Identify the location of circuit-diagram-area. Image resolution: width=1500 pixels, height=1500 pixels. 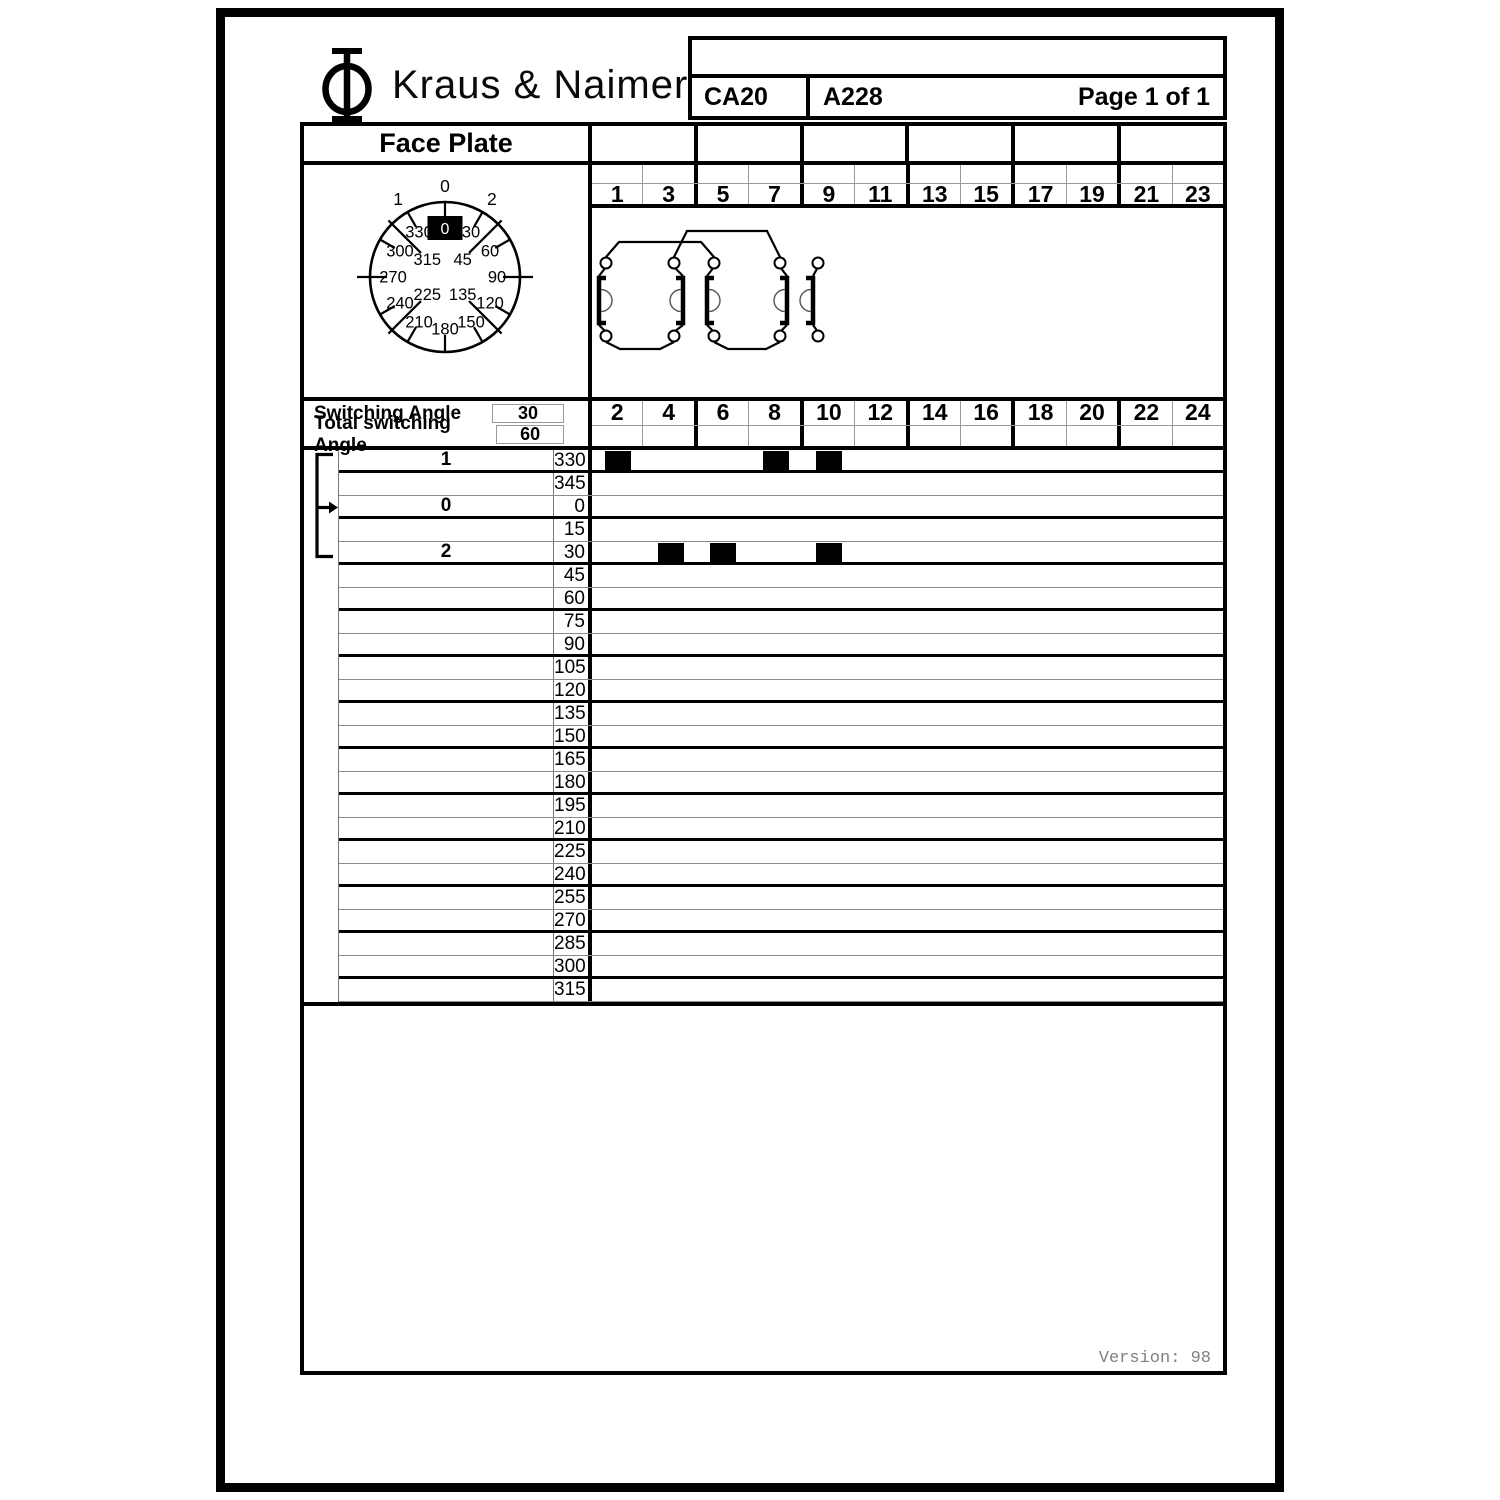
(907, 302).